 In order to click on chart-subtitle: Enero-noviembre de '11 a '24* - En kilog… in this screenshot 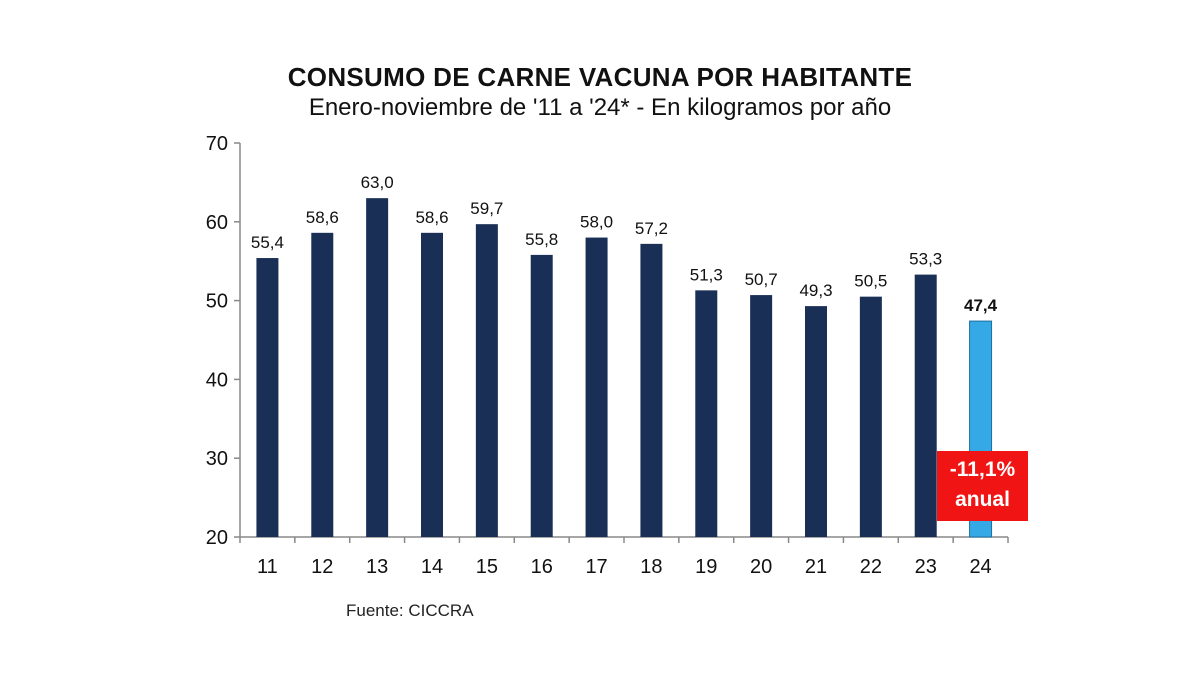, I will do `click(600, 107)`.